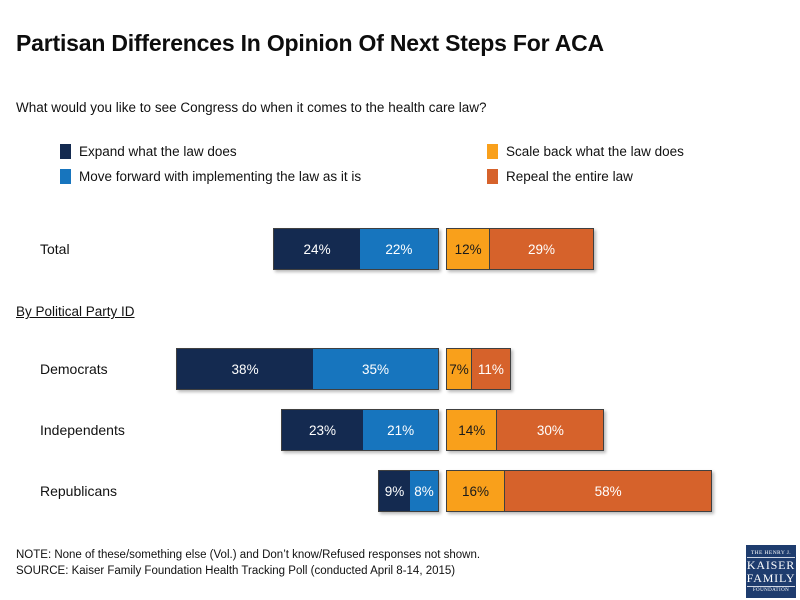 The height and width of the screenshot is (600, 800). Describe the element at coordinates (541, 249) in the screenshot. I see `bar-segment-repeal: 29%` at that location.